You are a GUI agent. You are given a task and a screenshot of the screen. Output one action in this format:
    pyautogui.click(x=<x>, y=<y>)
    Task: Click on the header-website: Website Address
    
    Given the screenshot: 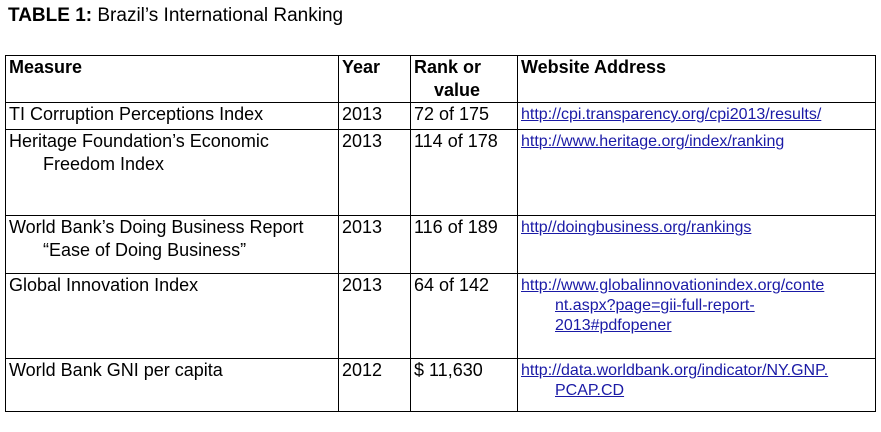 What is the action you would take?
    pyautogui.click(x=696, y=79)
    